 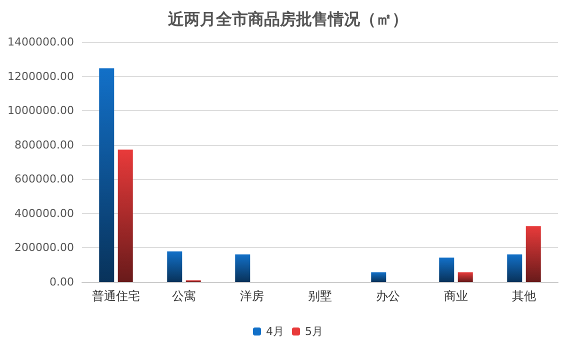 I want to click on y-tick-label: 1400000.00, so click(x=41, y=42).